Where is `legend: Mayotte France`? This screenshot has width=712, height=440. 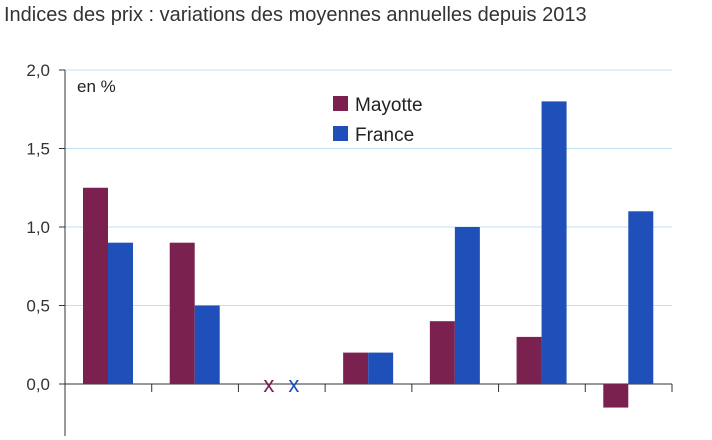
legend: Mayotte France is located at coordinates (378, 120).